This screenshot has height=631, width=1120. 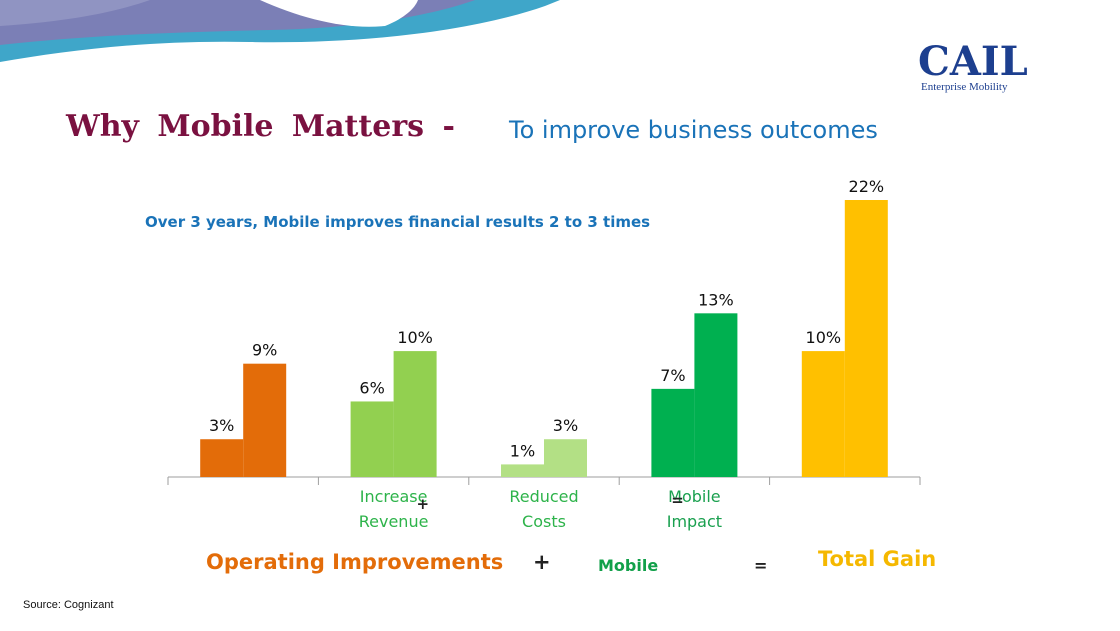 What do you see at coordinates (761, 565) in the screenshot?
I see `summary-equals-sign: =` at bounding box center [761, 565].